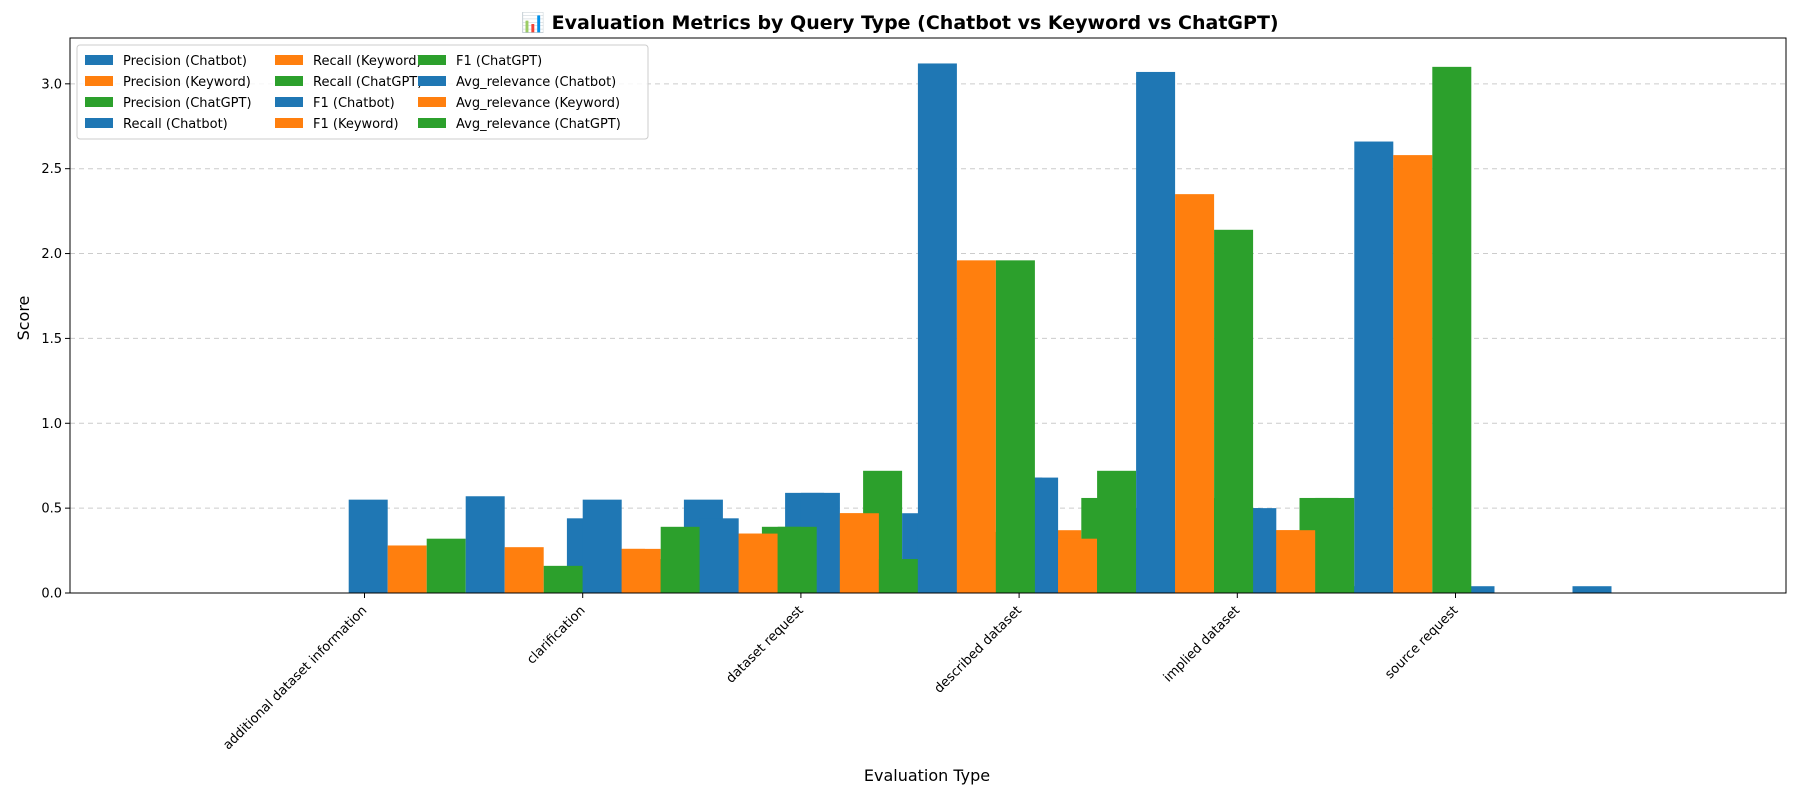 The width and height of the screenshot is (1800, 804). I want to click on legend-label: Recall (Chatbot), so click(175, 124).